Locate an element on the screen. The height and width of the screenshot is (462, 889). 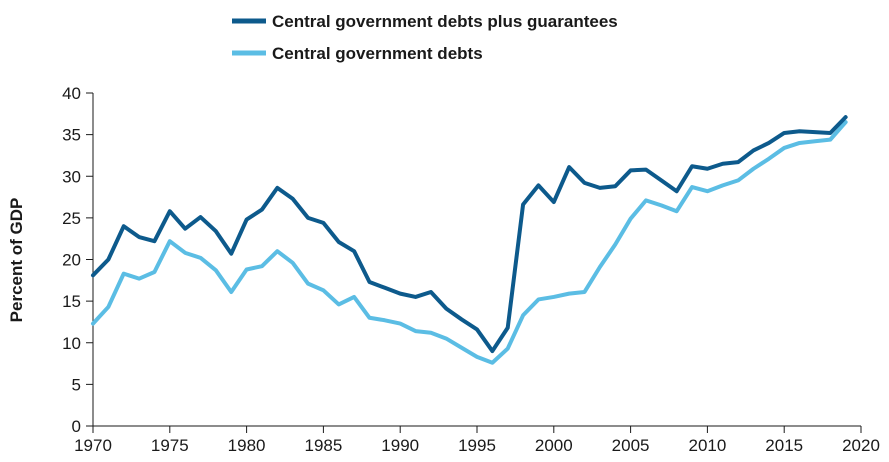
x-tick-label: 1980 is located at coordinates (247, 445).